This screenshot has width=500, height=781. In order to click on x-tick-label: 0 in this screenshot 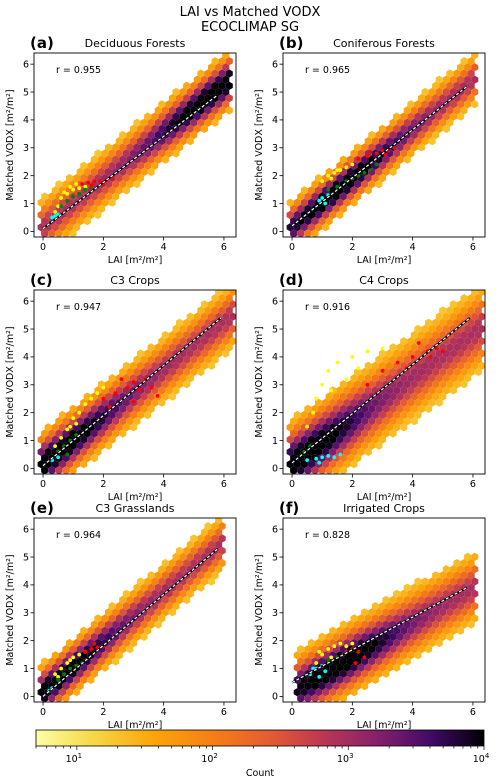, I will do `click(43, 484)`.